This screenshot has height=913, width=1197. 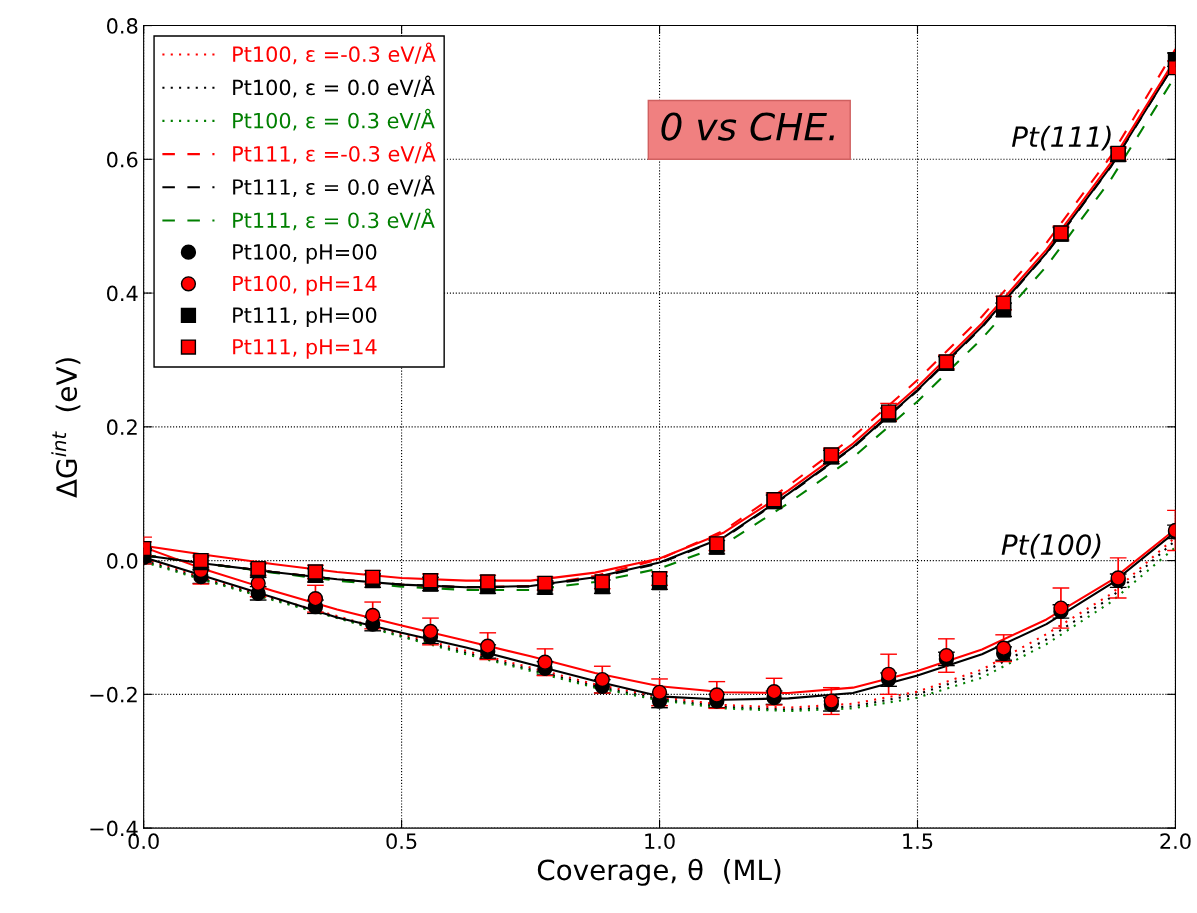 What do you see at coordinates (334, 219) in the screenshot?
I see `legend-label: Pt111, ε = 0.3 eV/Å` at bounding box center [334, 219].